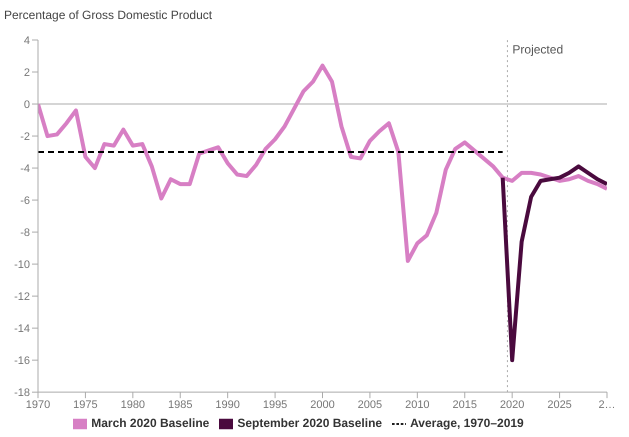 The width and height of the screenshot is (629, 437). I want to click on y-tick-label: -4, so click(25, 168).